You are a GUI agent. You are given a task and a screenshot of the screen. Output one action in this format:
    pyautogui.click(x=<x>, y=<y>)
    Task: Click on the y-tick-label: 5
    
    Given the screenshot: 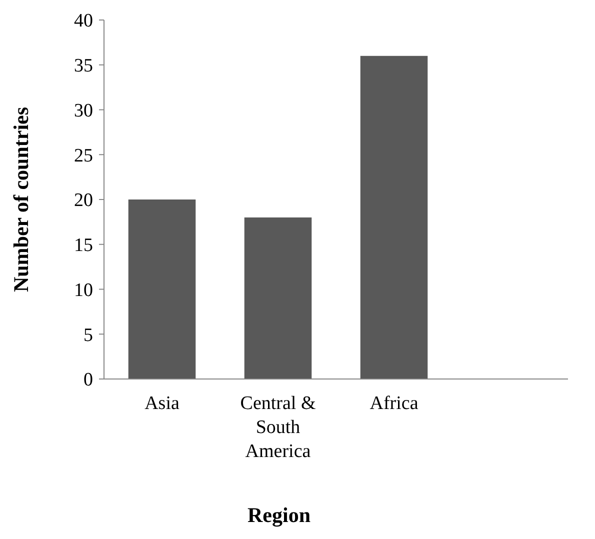 What is the action you would take?
    pyautogui.click(x=88, y=335)
    